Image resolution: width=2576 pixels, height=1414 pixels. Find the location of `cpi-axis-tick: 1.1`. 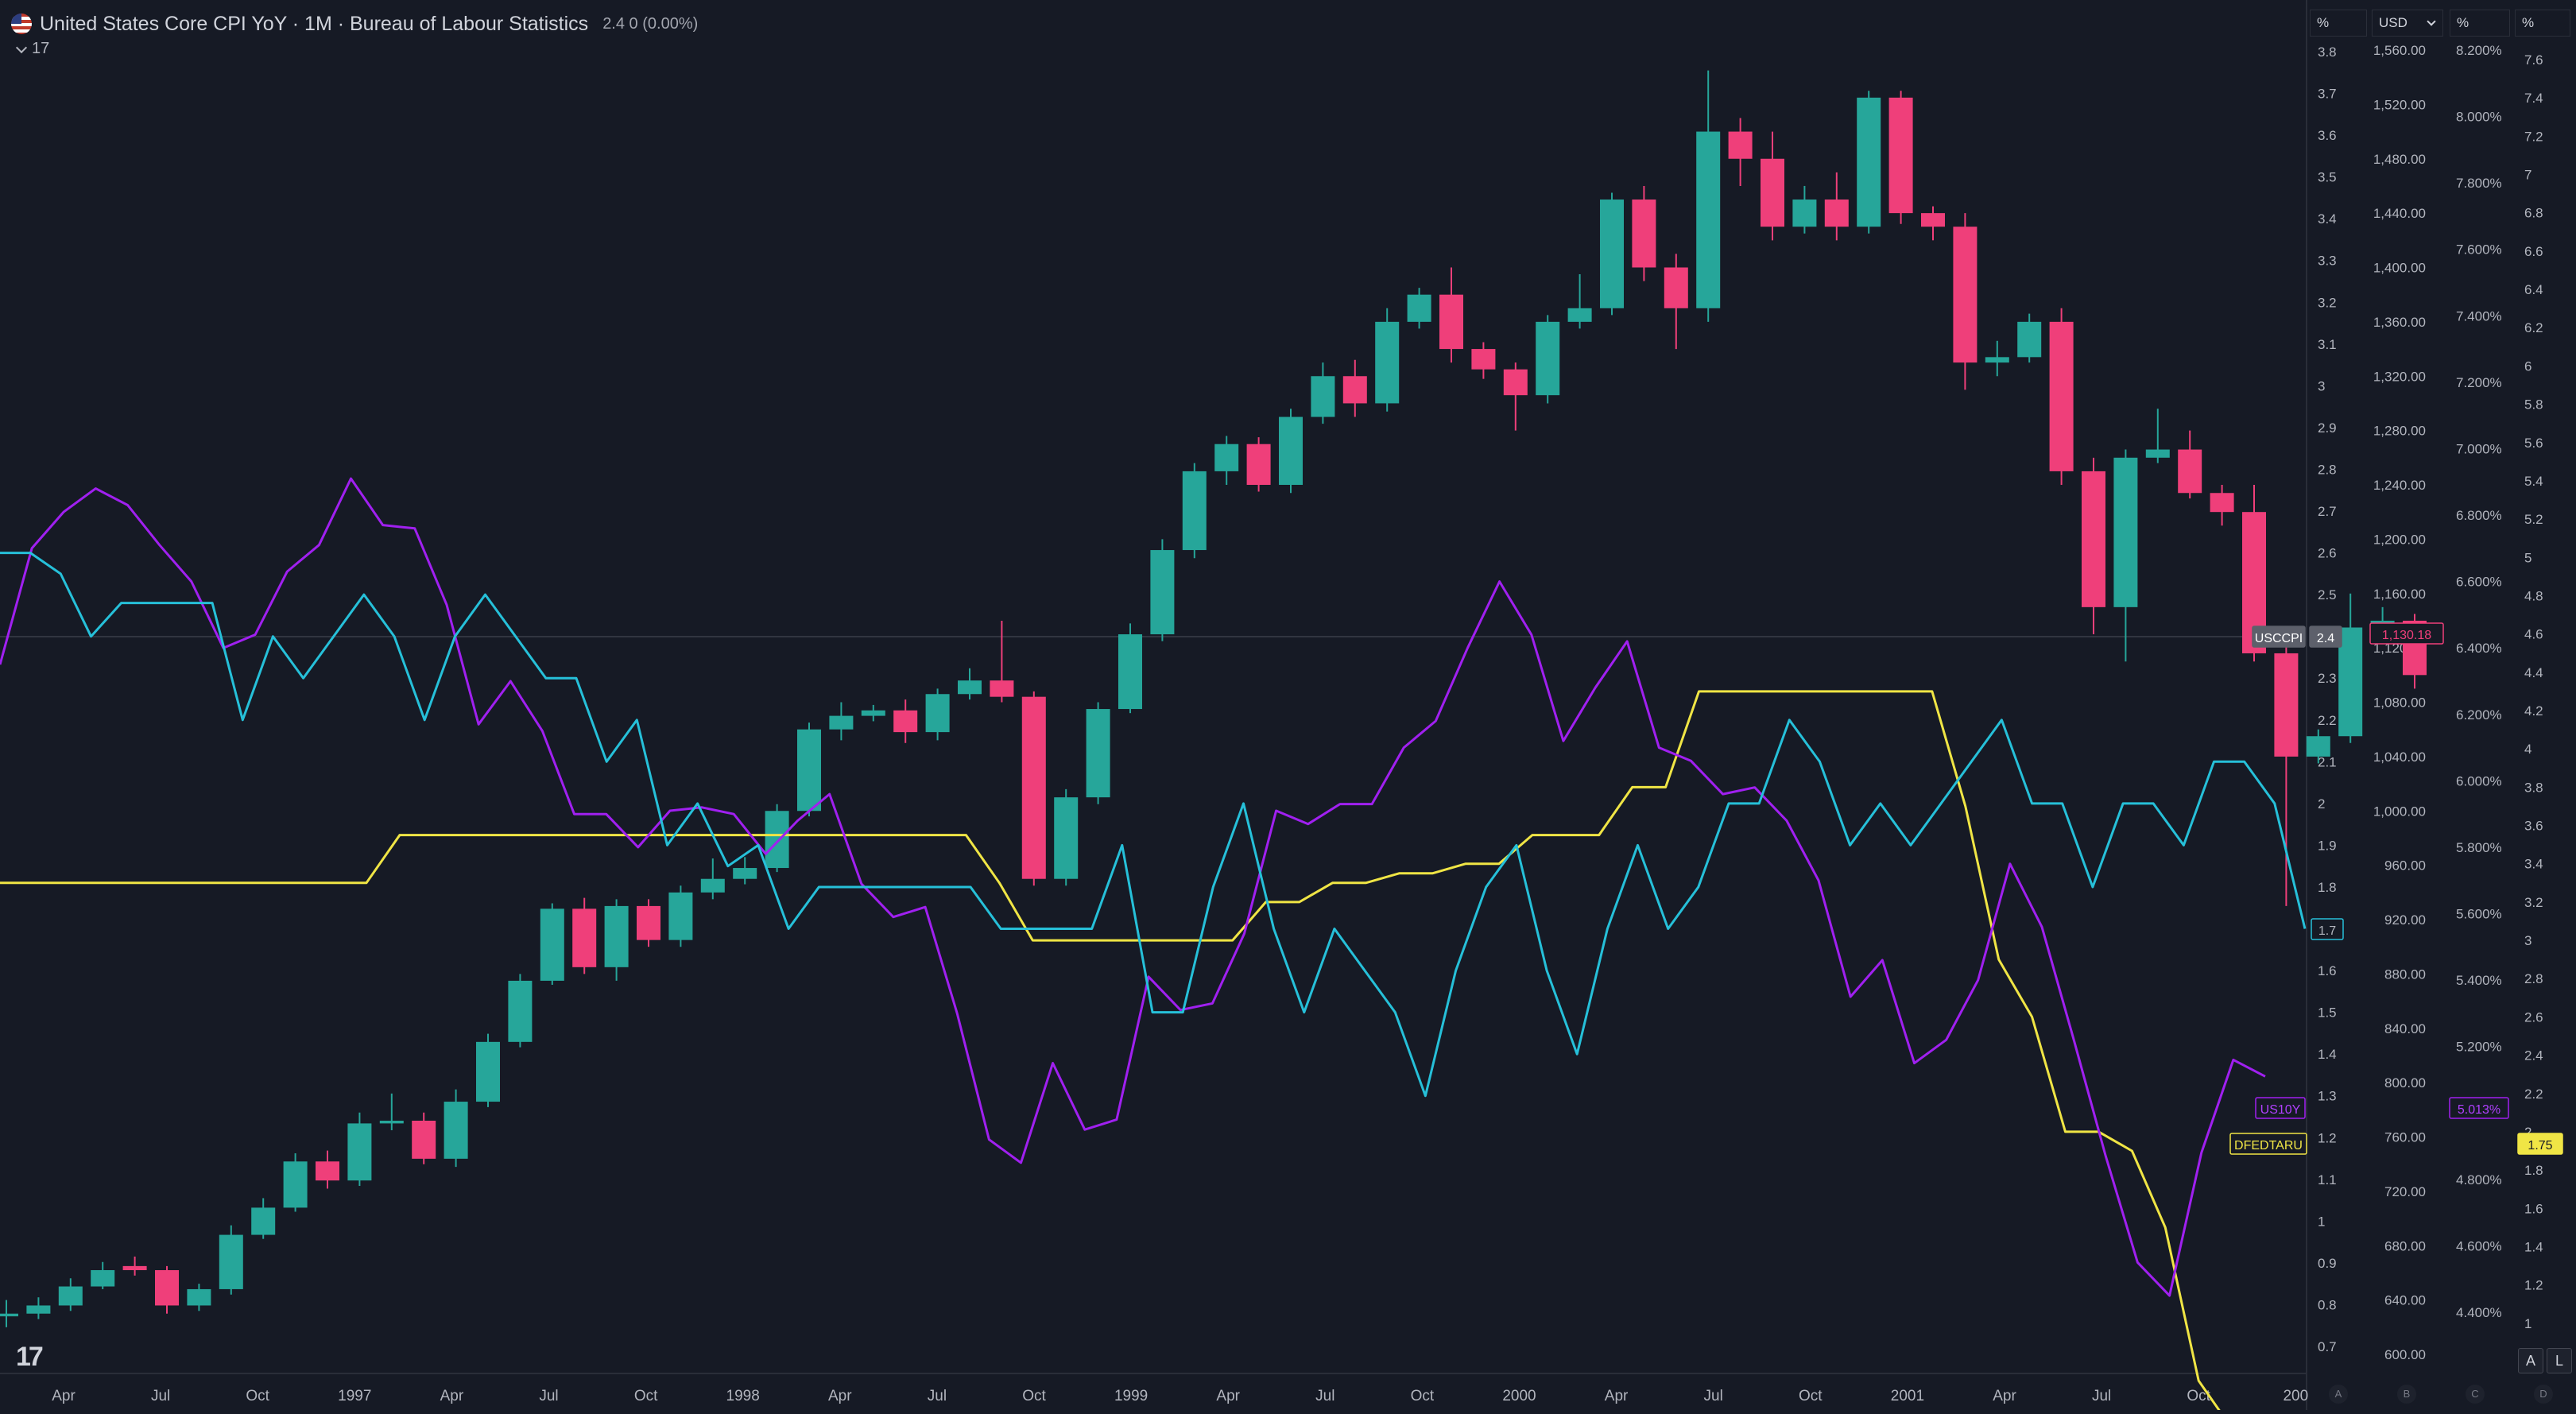

cpi-axis-tick: 1.1 is located at coordinates (2327, 1179).